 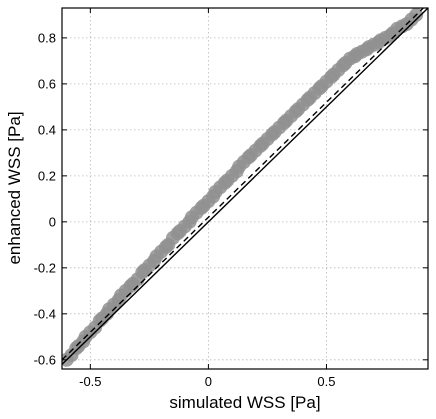 I want to click on x-tick-label: -0.5, so click(x=90, y=381).